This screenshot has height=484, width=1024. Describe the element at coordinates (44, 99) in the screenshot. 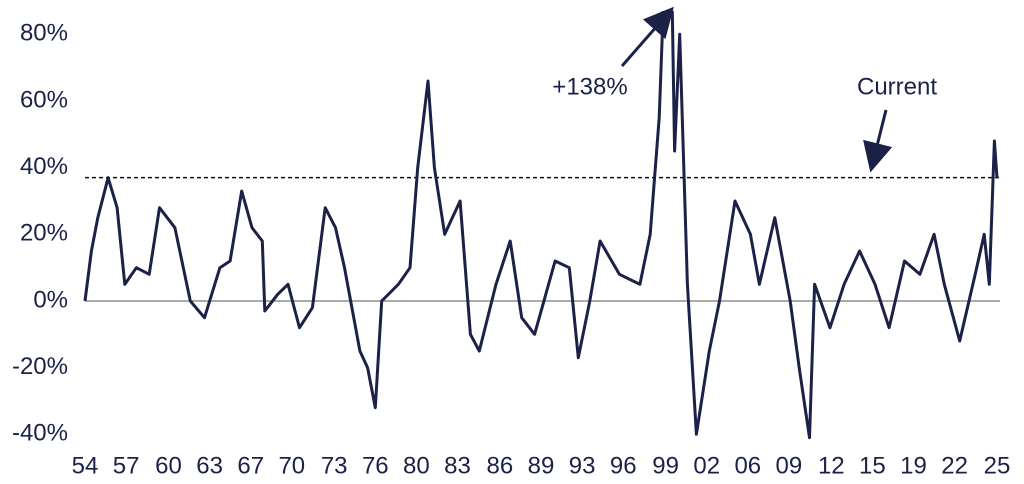

I see `y-tick-label: 60%` at that location.